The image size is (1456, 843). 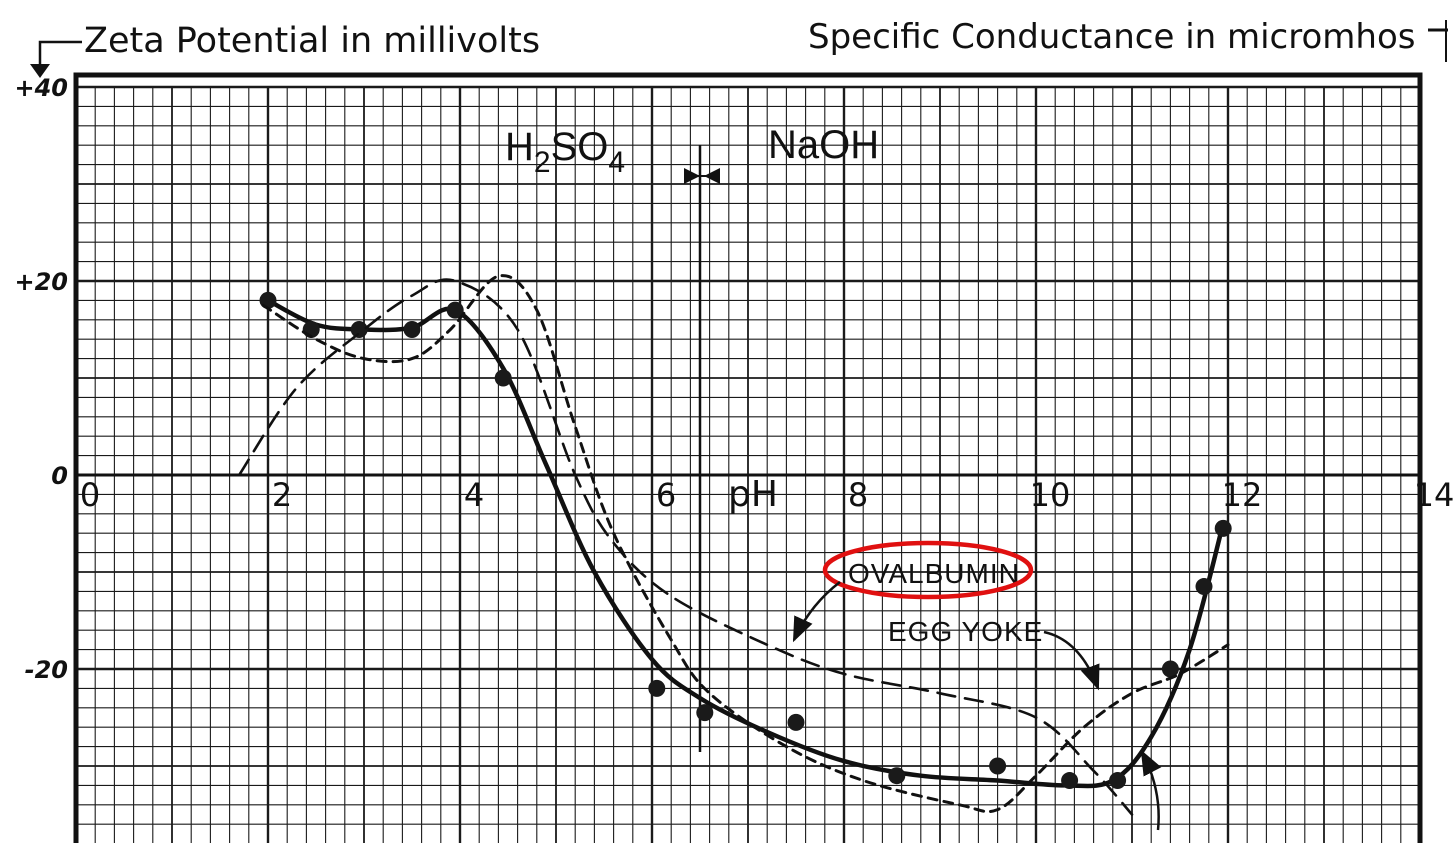 I want to click on x-tick-label: 8, so click(x=858, y=495).